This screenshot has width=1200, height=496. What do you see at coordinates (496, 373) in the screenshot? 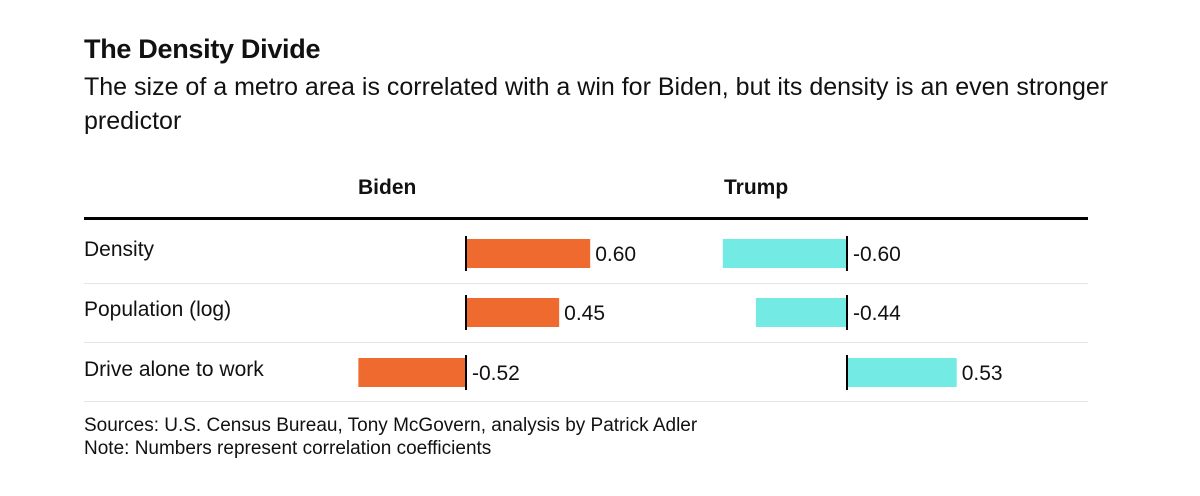
I see `value-label-biden-row-2: -0.52` at bounding box center [496, 373].